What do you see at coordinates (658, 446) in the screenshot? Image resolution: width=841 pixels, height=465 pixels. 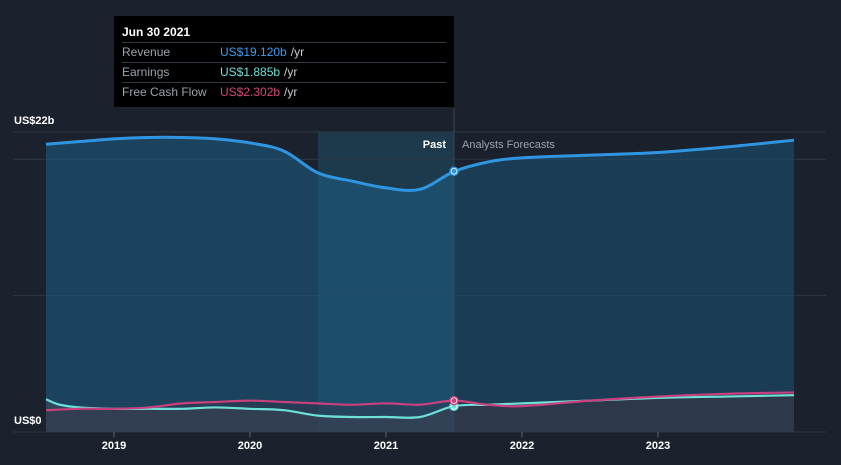 I see `x-tick-label: 2023` at bounding box center [658, 446].